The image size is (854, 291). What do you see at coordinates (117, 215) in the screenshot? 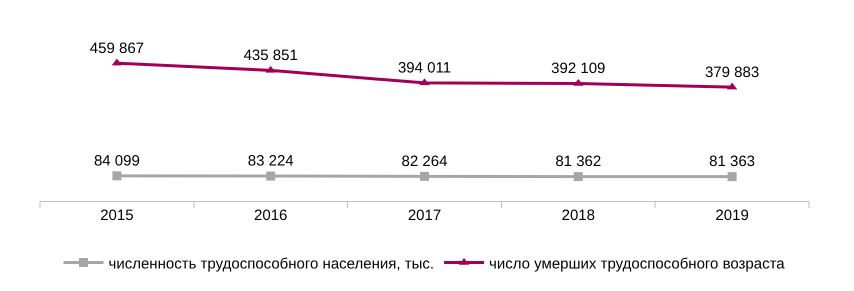
I see `x-tick-label: 2015` at bounding box center [117, 215].